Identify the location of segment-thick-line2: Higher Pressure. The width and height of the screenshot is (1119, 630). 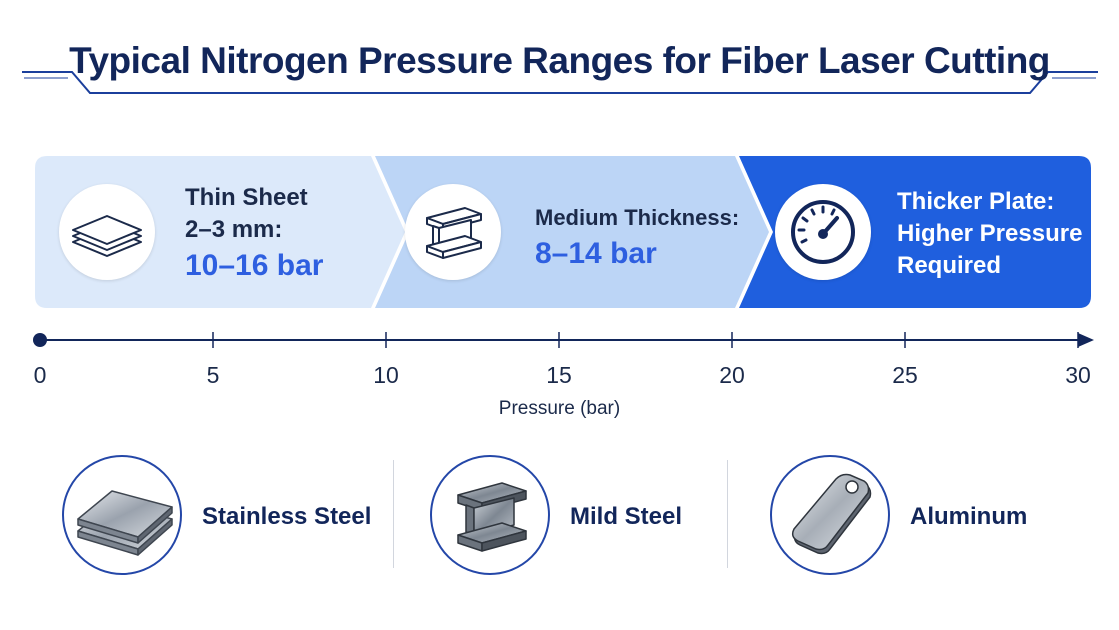
(990, 233).